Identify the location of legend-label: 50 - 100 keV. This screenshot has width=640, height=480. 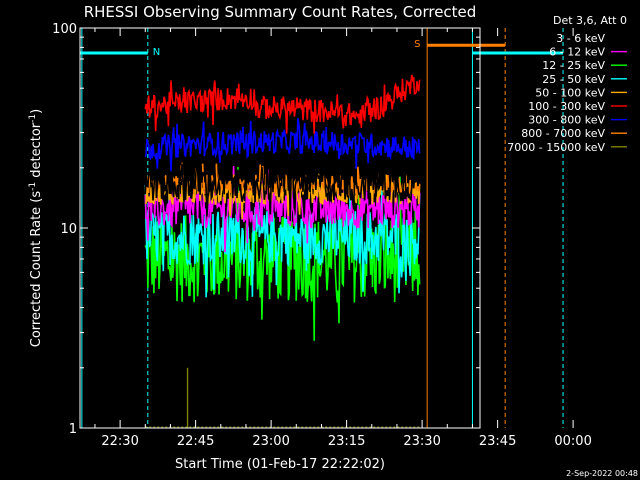
(570, 92).